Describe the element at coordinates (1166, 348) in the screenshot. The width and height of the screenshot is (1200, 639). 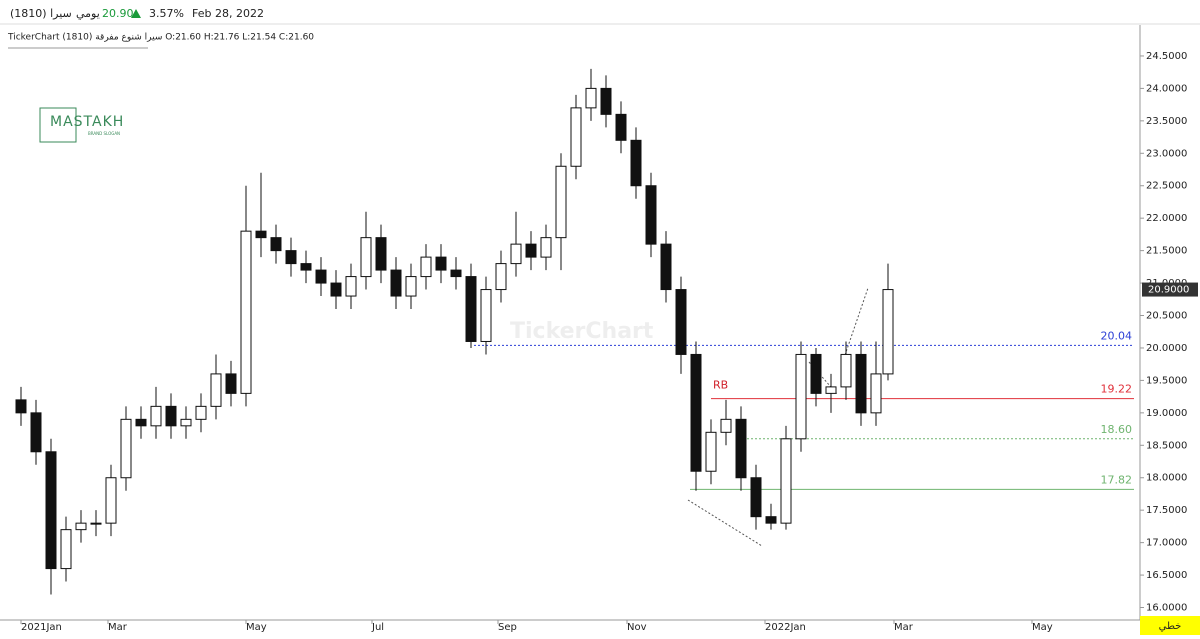
I see `y-tick-label: 20.0000` at that location.